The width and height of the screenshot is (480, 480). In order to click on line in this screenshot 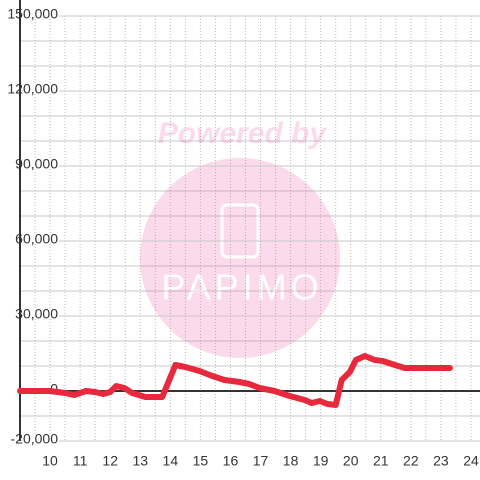, I will do `click(235, 380)`.